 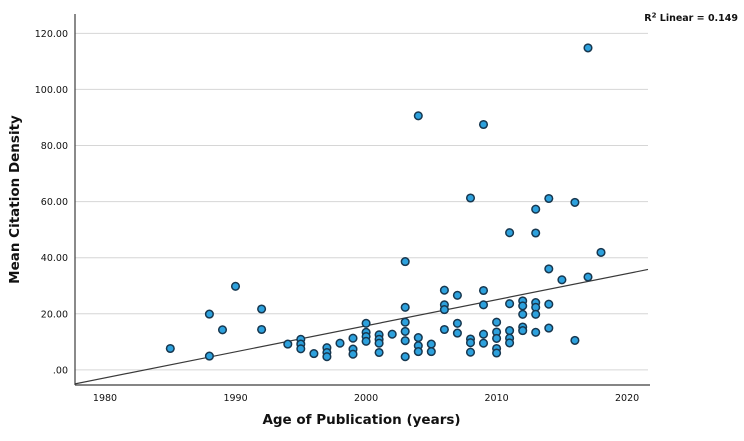 What do you see at coordinates (627, 398) in the screenshot?
I see `x-tick-label: 2020` at bounding box center [627, 398].